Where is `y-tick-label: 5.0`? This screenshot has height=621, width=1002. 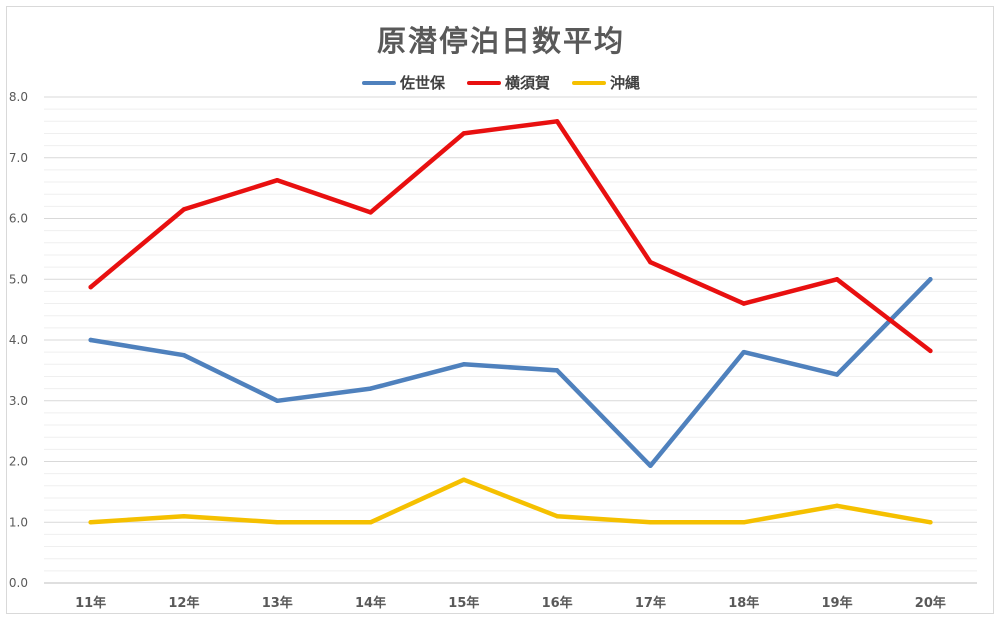
y-tick-label: 5.0 is located at coordinates (18, 279).